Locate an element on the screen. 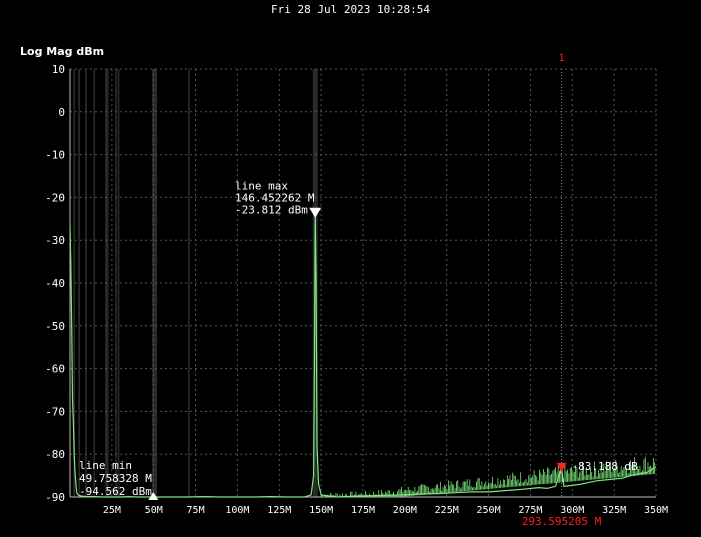 The width and height of the screenshot is (701, 537). x-tick-label: 50M is located at coordinates (154, 510).